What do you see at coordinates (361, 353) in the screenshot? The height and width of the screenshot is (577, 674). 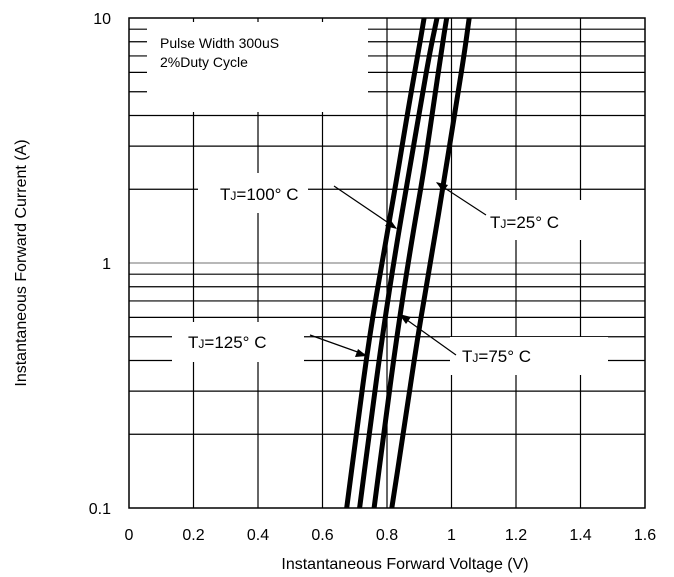 I see `arrow-125-head` at bounding box center [361, 353].